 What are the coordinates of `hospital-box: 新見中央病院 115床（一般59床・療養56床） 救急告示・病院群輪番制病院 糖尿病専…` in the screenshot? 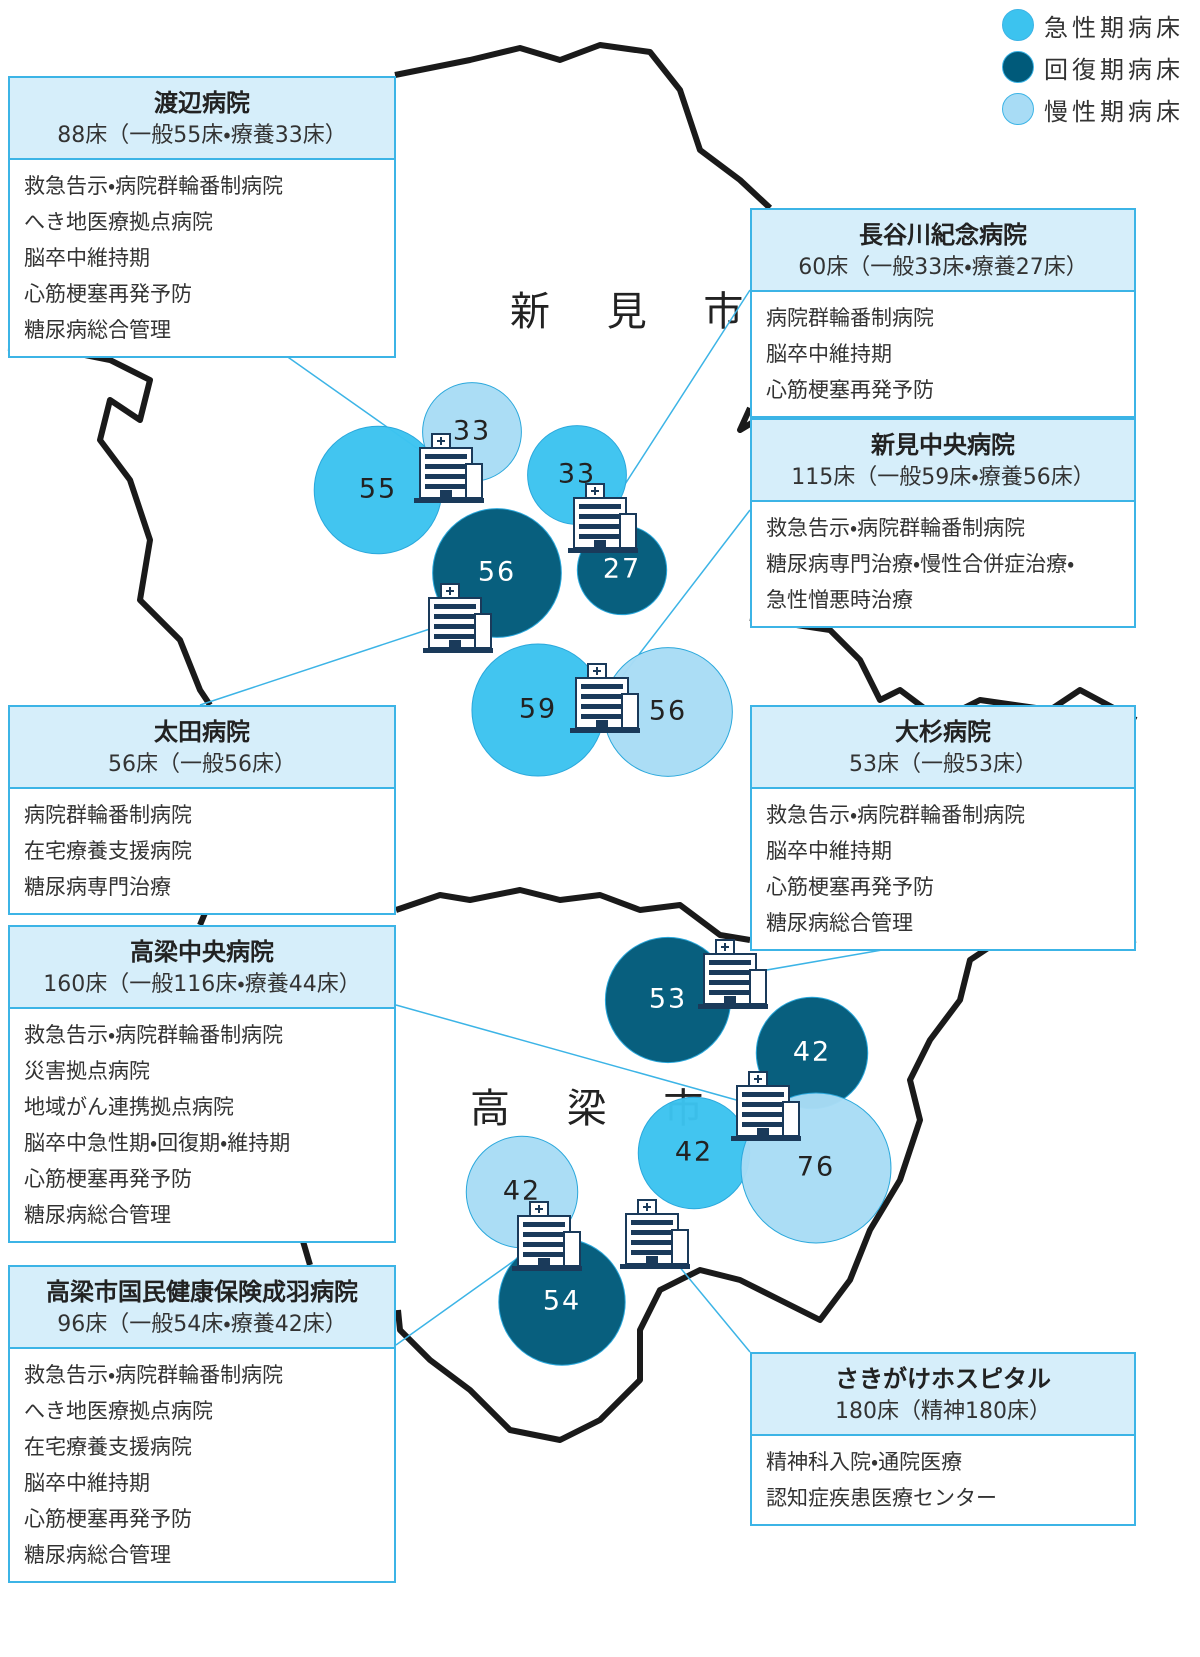 It's located at (943, 523).